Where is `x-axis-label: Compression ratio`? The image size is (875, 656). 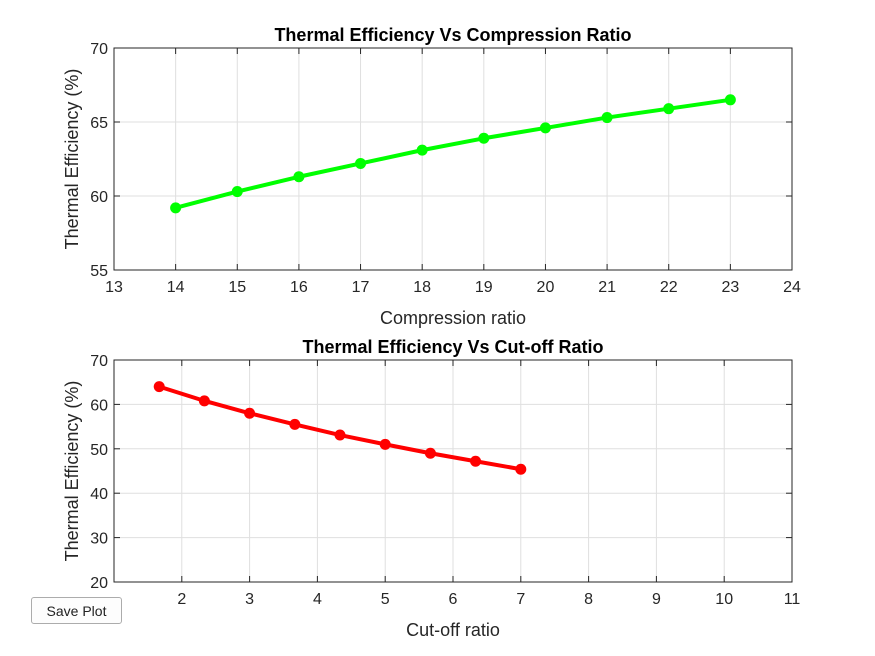 x-axis-label: Compression ratio is located at coordinates (453, 318).